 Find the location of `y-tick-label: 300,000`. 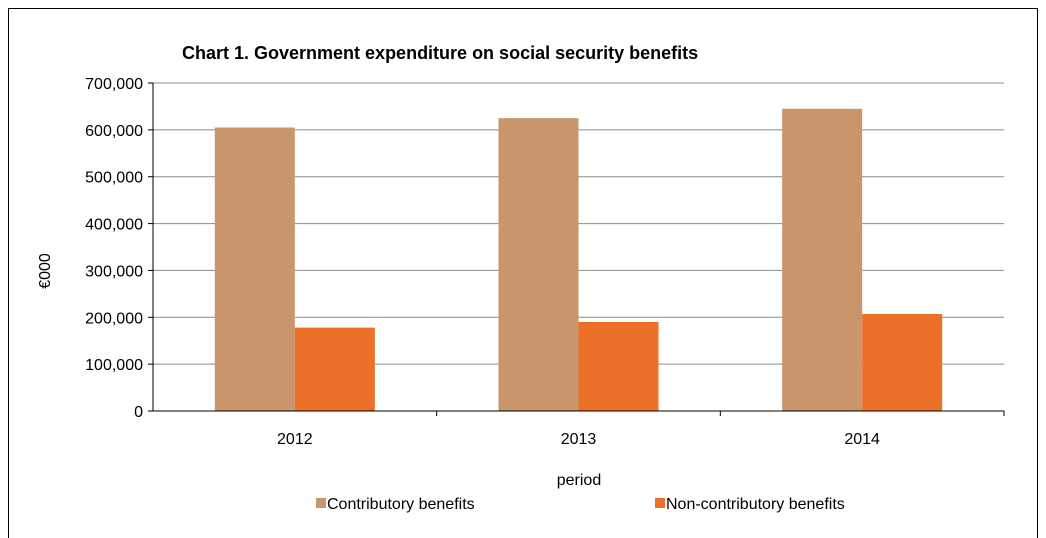

y-tick-label: 300,000 is located at coordinates (114, 271).